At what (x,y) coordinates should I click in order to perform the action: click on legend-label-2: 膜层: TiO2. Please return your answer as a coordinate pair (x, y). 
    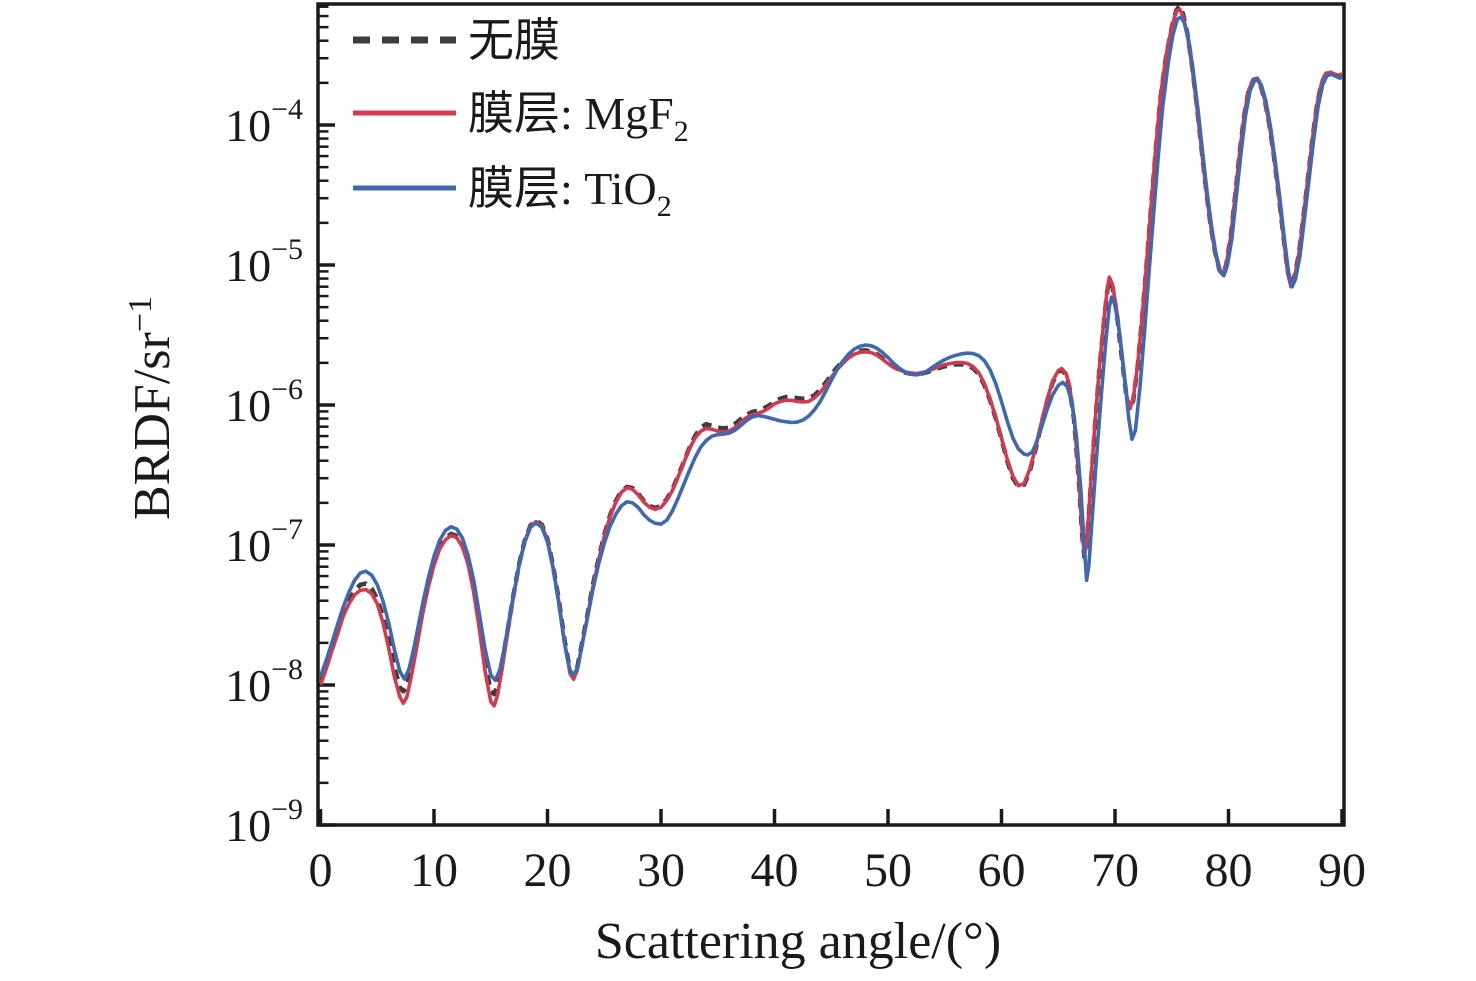
    Looking at the image, I should click on (570, 193).